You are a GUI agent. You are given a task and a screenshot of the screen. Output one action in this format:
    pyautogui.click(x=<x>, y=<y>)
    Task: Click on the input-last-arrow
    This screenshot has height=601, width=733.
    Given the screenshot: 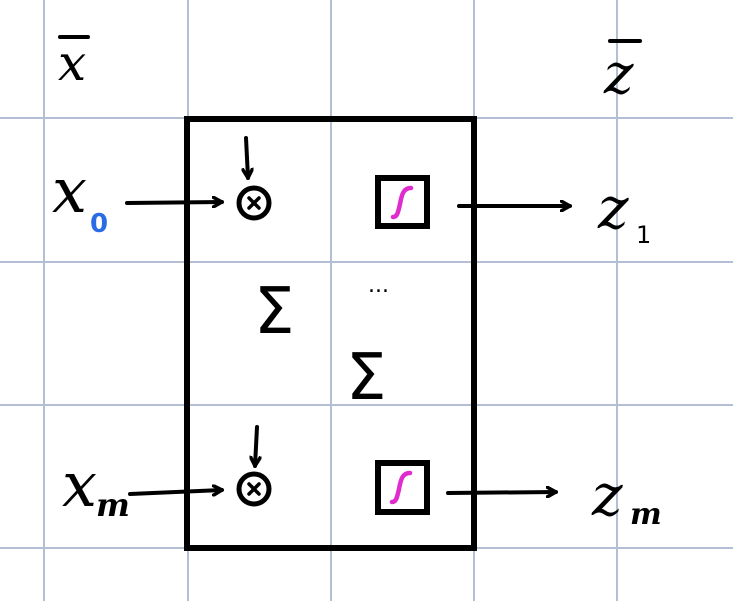 What is the action you would take?
    pyautogui.click(x=176, y=492)
    